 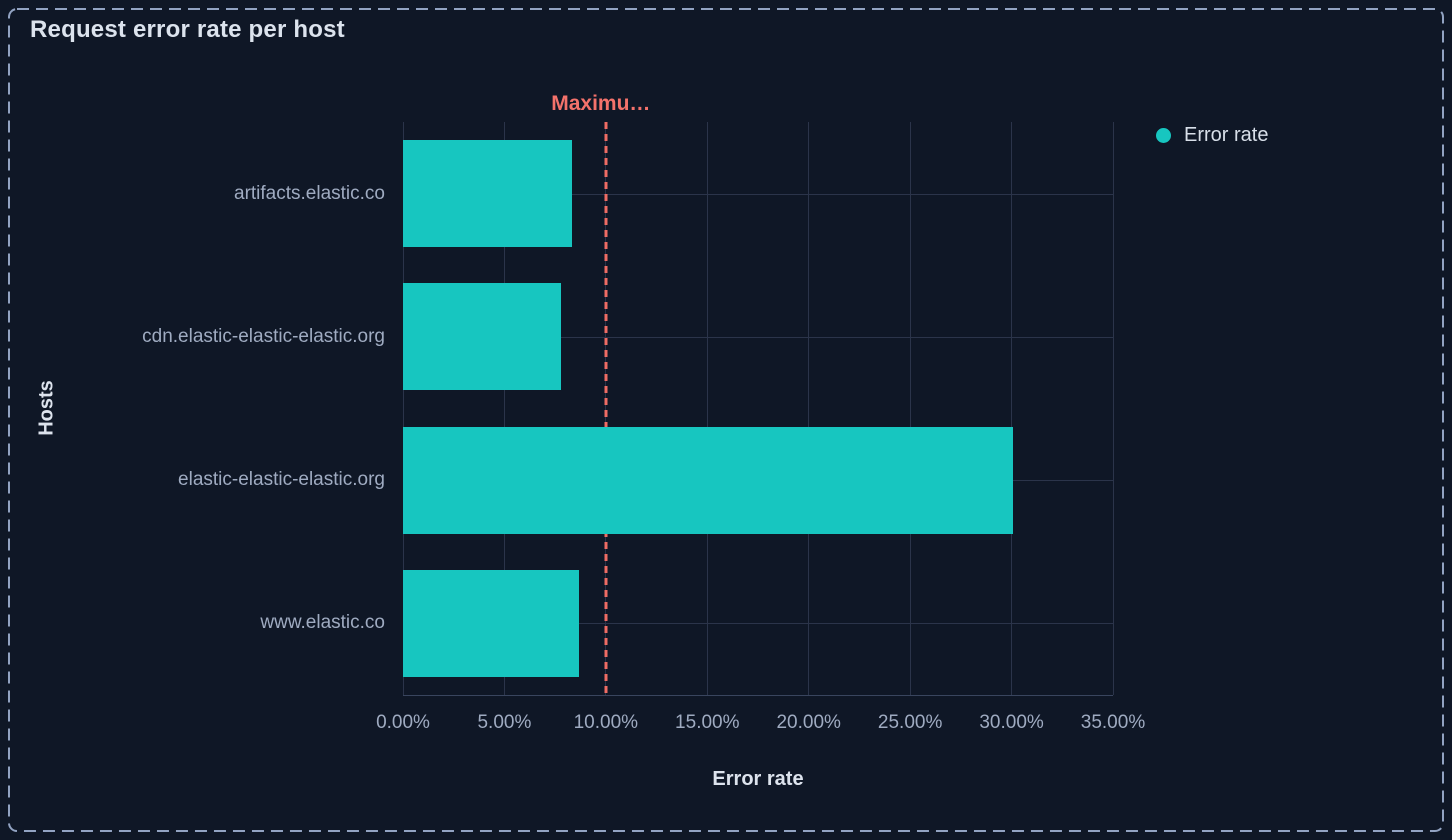 I want to click on x-tick-label: 20.00%, so click(x=808, y=722).